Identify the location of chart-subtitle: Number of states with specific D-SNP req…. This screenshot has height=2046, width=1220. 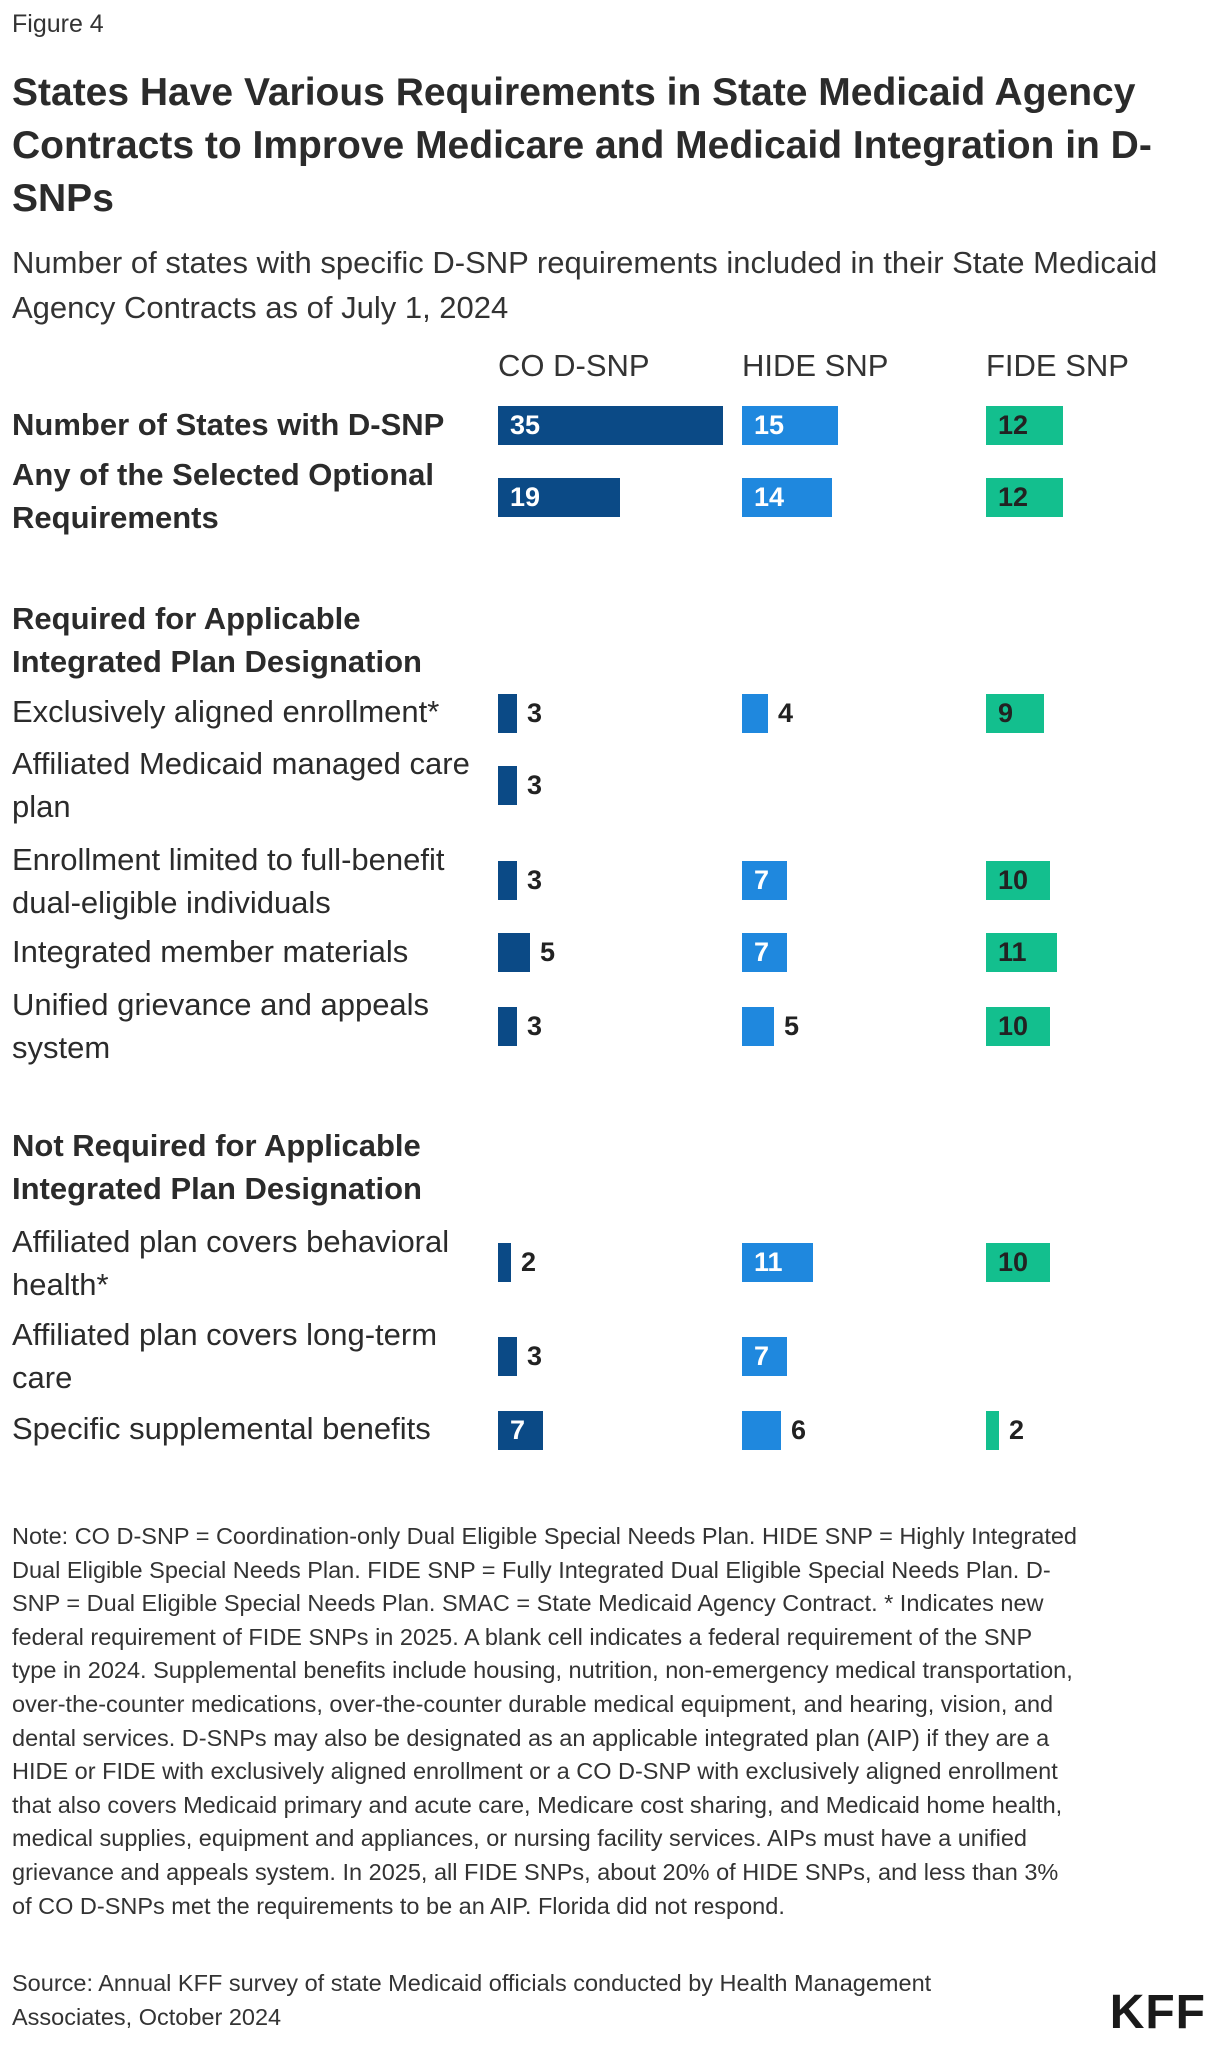
(585, 285).